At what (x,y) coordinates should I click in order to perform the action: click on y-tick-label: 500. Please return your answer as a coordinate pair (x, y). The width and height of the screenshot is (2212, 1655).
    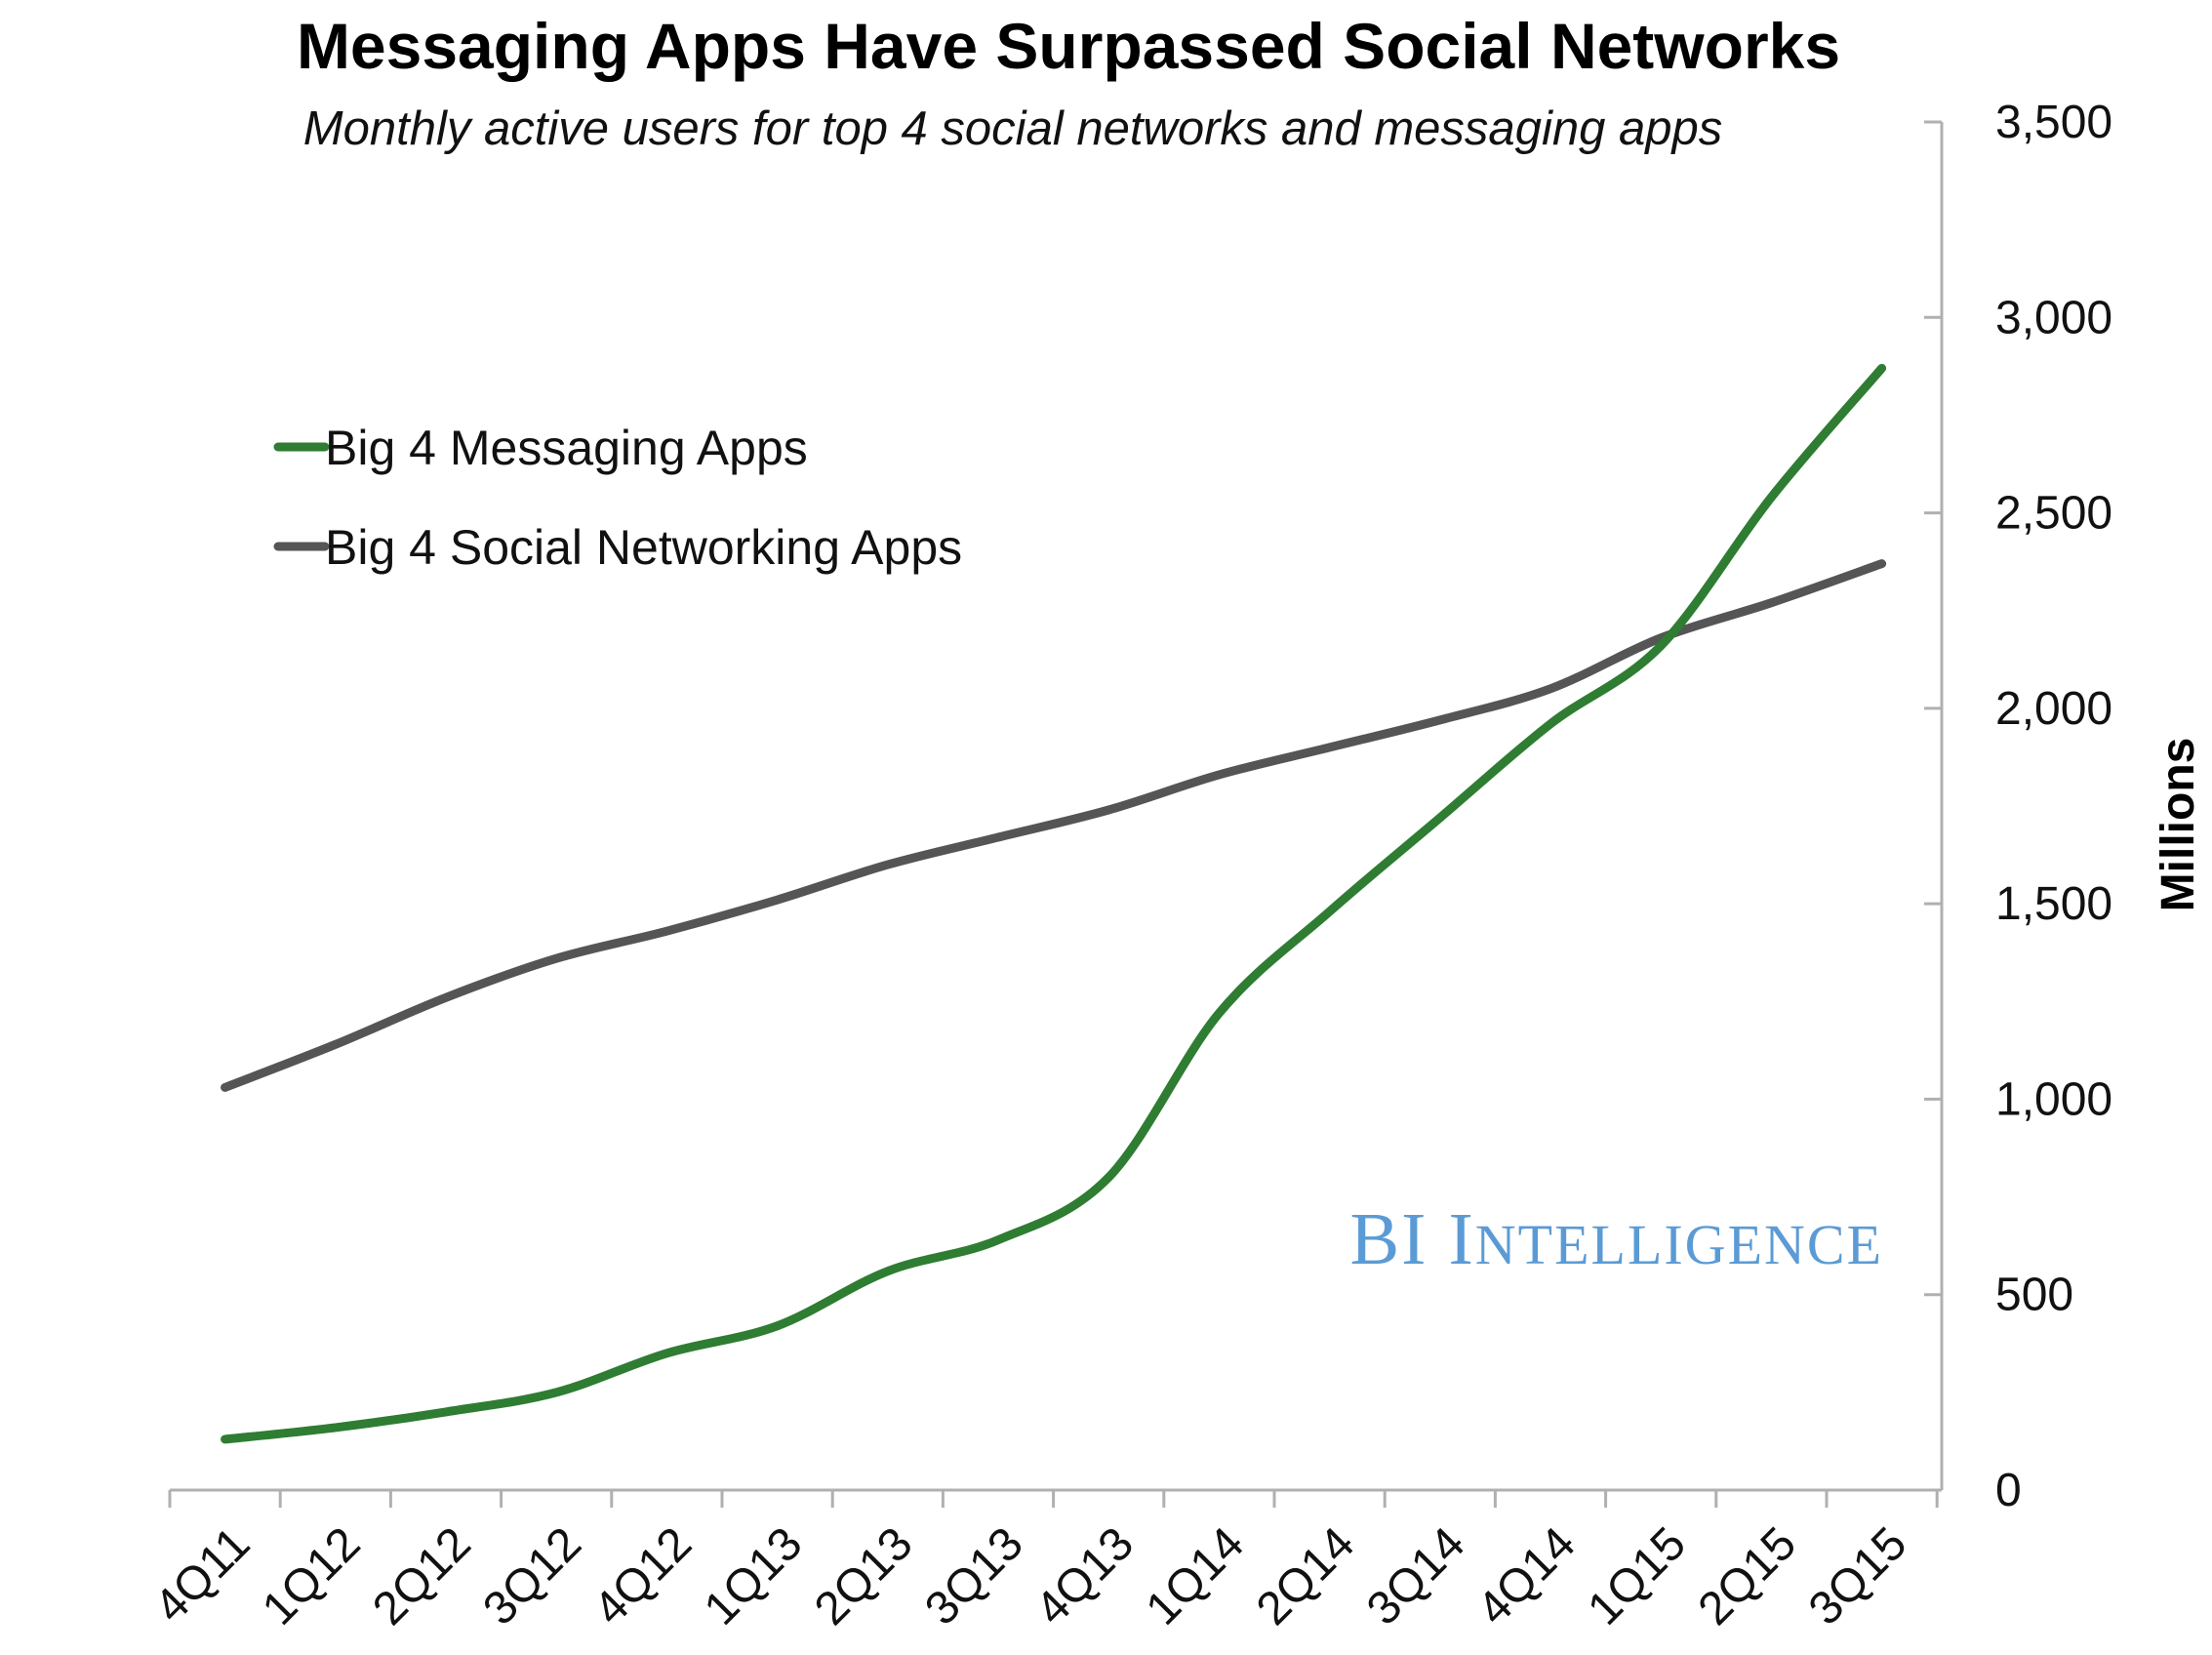
    Looking at the image, I should click on (2034, 1295).